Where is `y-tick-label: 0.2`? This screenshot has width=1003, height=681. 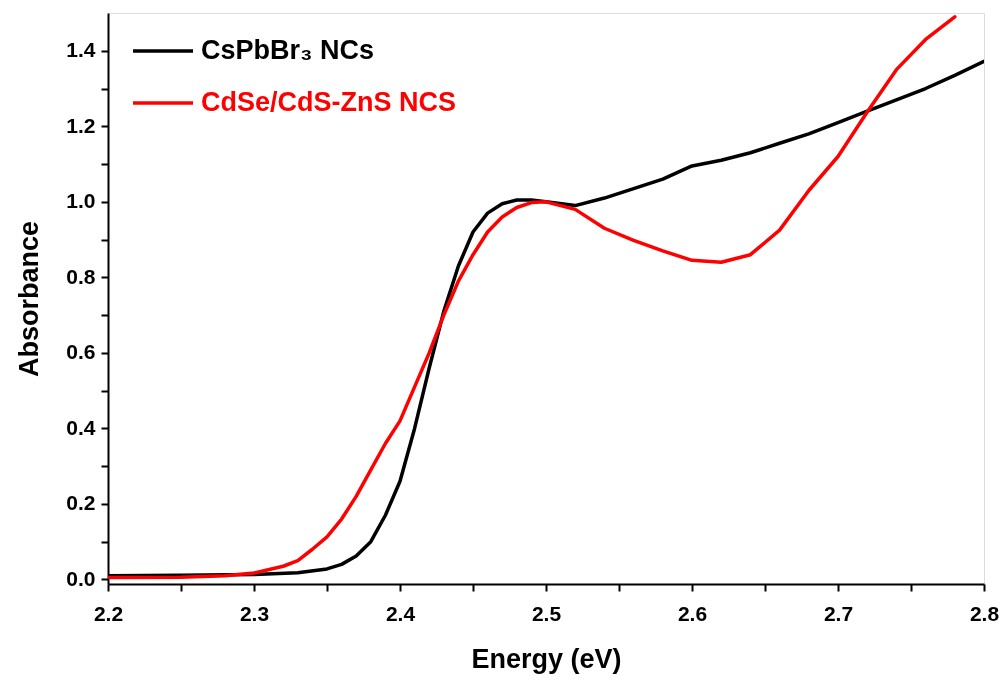
y-tick-label: 0.2 is located at coordinates (81, 503).